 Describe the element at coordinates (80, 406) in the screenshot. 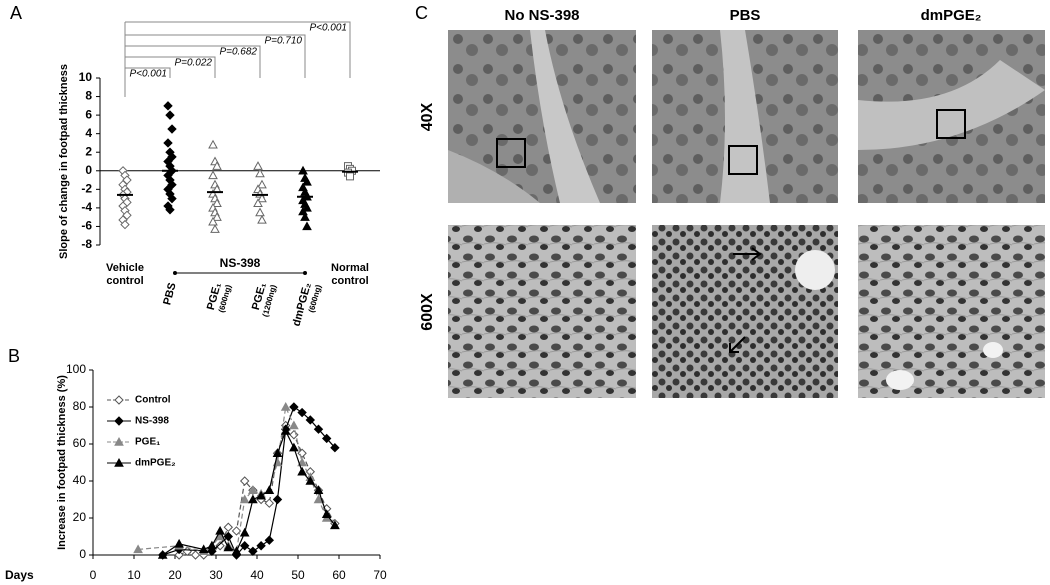

I see `y-tick-label: 80` at that location.